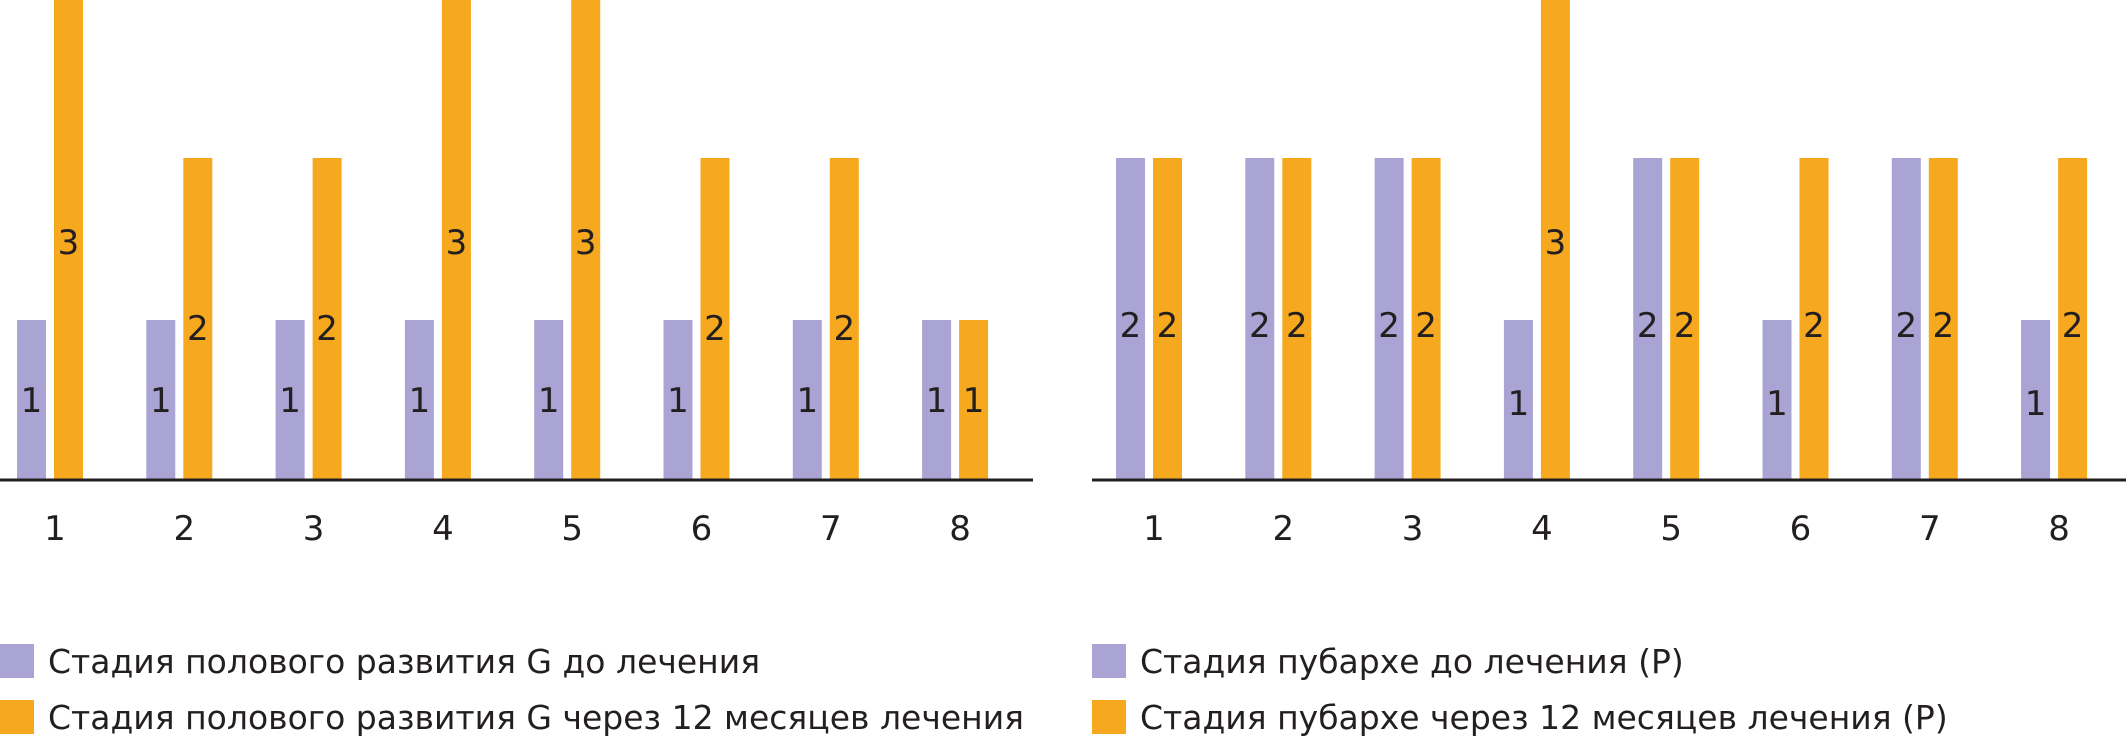 Image resolution: width=2126 pixels, height=751 pixels. I want to click on x-tick-label-chart1-cat5: 5, so click(572, 529).